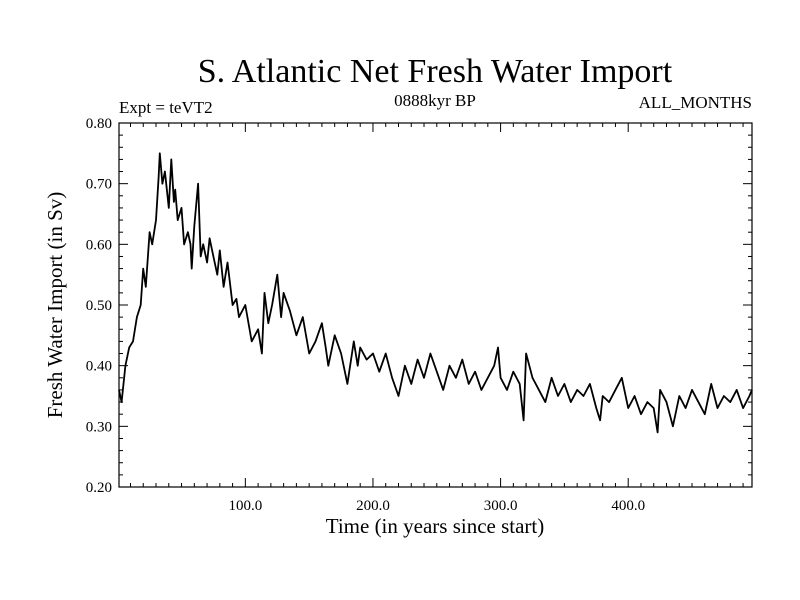  I want to click on x-tick-label: 400.0, so click(628, 506).